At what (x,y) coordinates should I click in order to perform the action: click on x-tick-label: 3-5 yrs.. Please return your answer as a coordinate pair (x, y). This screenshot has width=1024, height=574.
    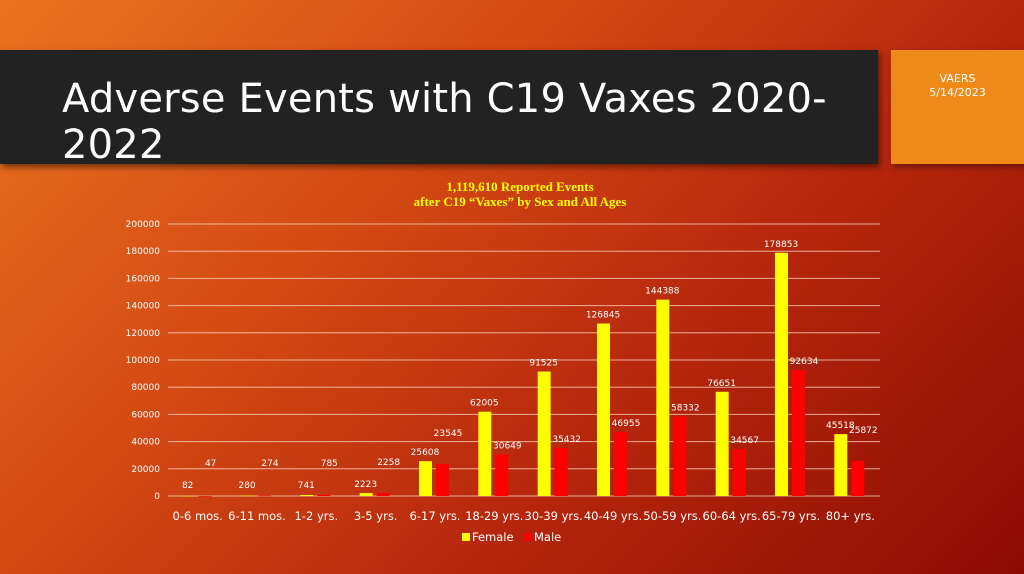
    Looking at the image, I should click on (376, 516).